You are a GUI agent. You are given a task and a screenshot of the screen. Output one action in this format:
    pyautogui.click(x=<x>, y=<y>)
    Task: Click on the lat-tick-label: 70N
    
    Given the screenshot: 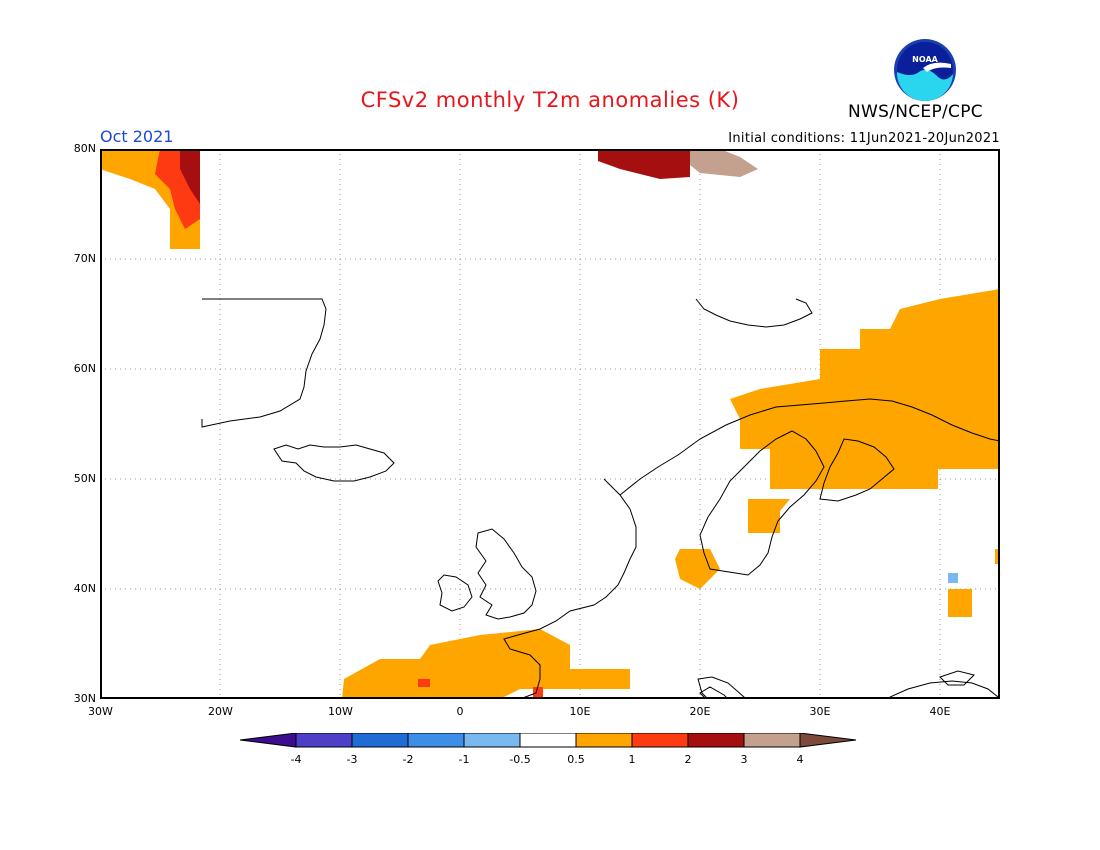 What is the action you would take?
    pyautogui.click(x=84, y=258)
    